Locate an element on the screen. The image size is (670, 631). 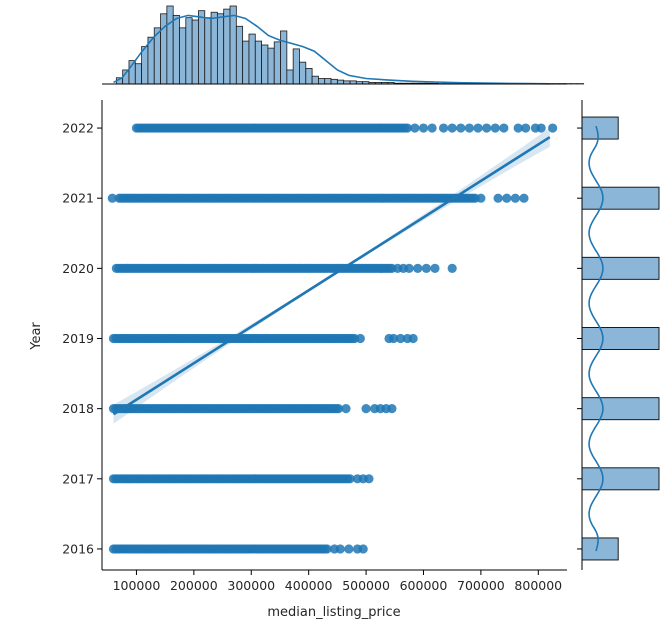
scatter-row-2017 is located at coordinates (241, 479).